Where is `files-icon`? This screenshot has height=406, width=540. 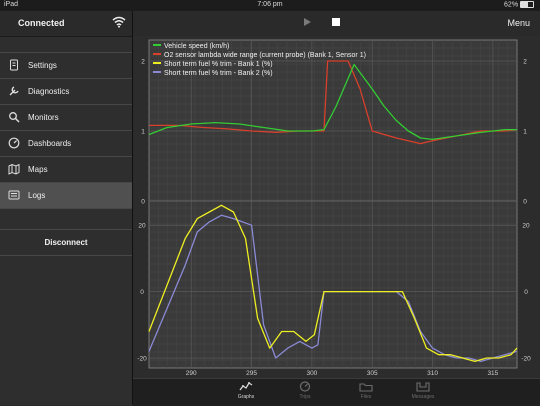 files-icon is located at coordinates (366, 387).